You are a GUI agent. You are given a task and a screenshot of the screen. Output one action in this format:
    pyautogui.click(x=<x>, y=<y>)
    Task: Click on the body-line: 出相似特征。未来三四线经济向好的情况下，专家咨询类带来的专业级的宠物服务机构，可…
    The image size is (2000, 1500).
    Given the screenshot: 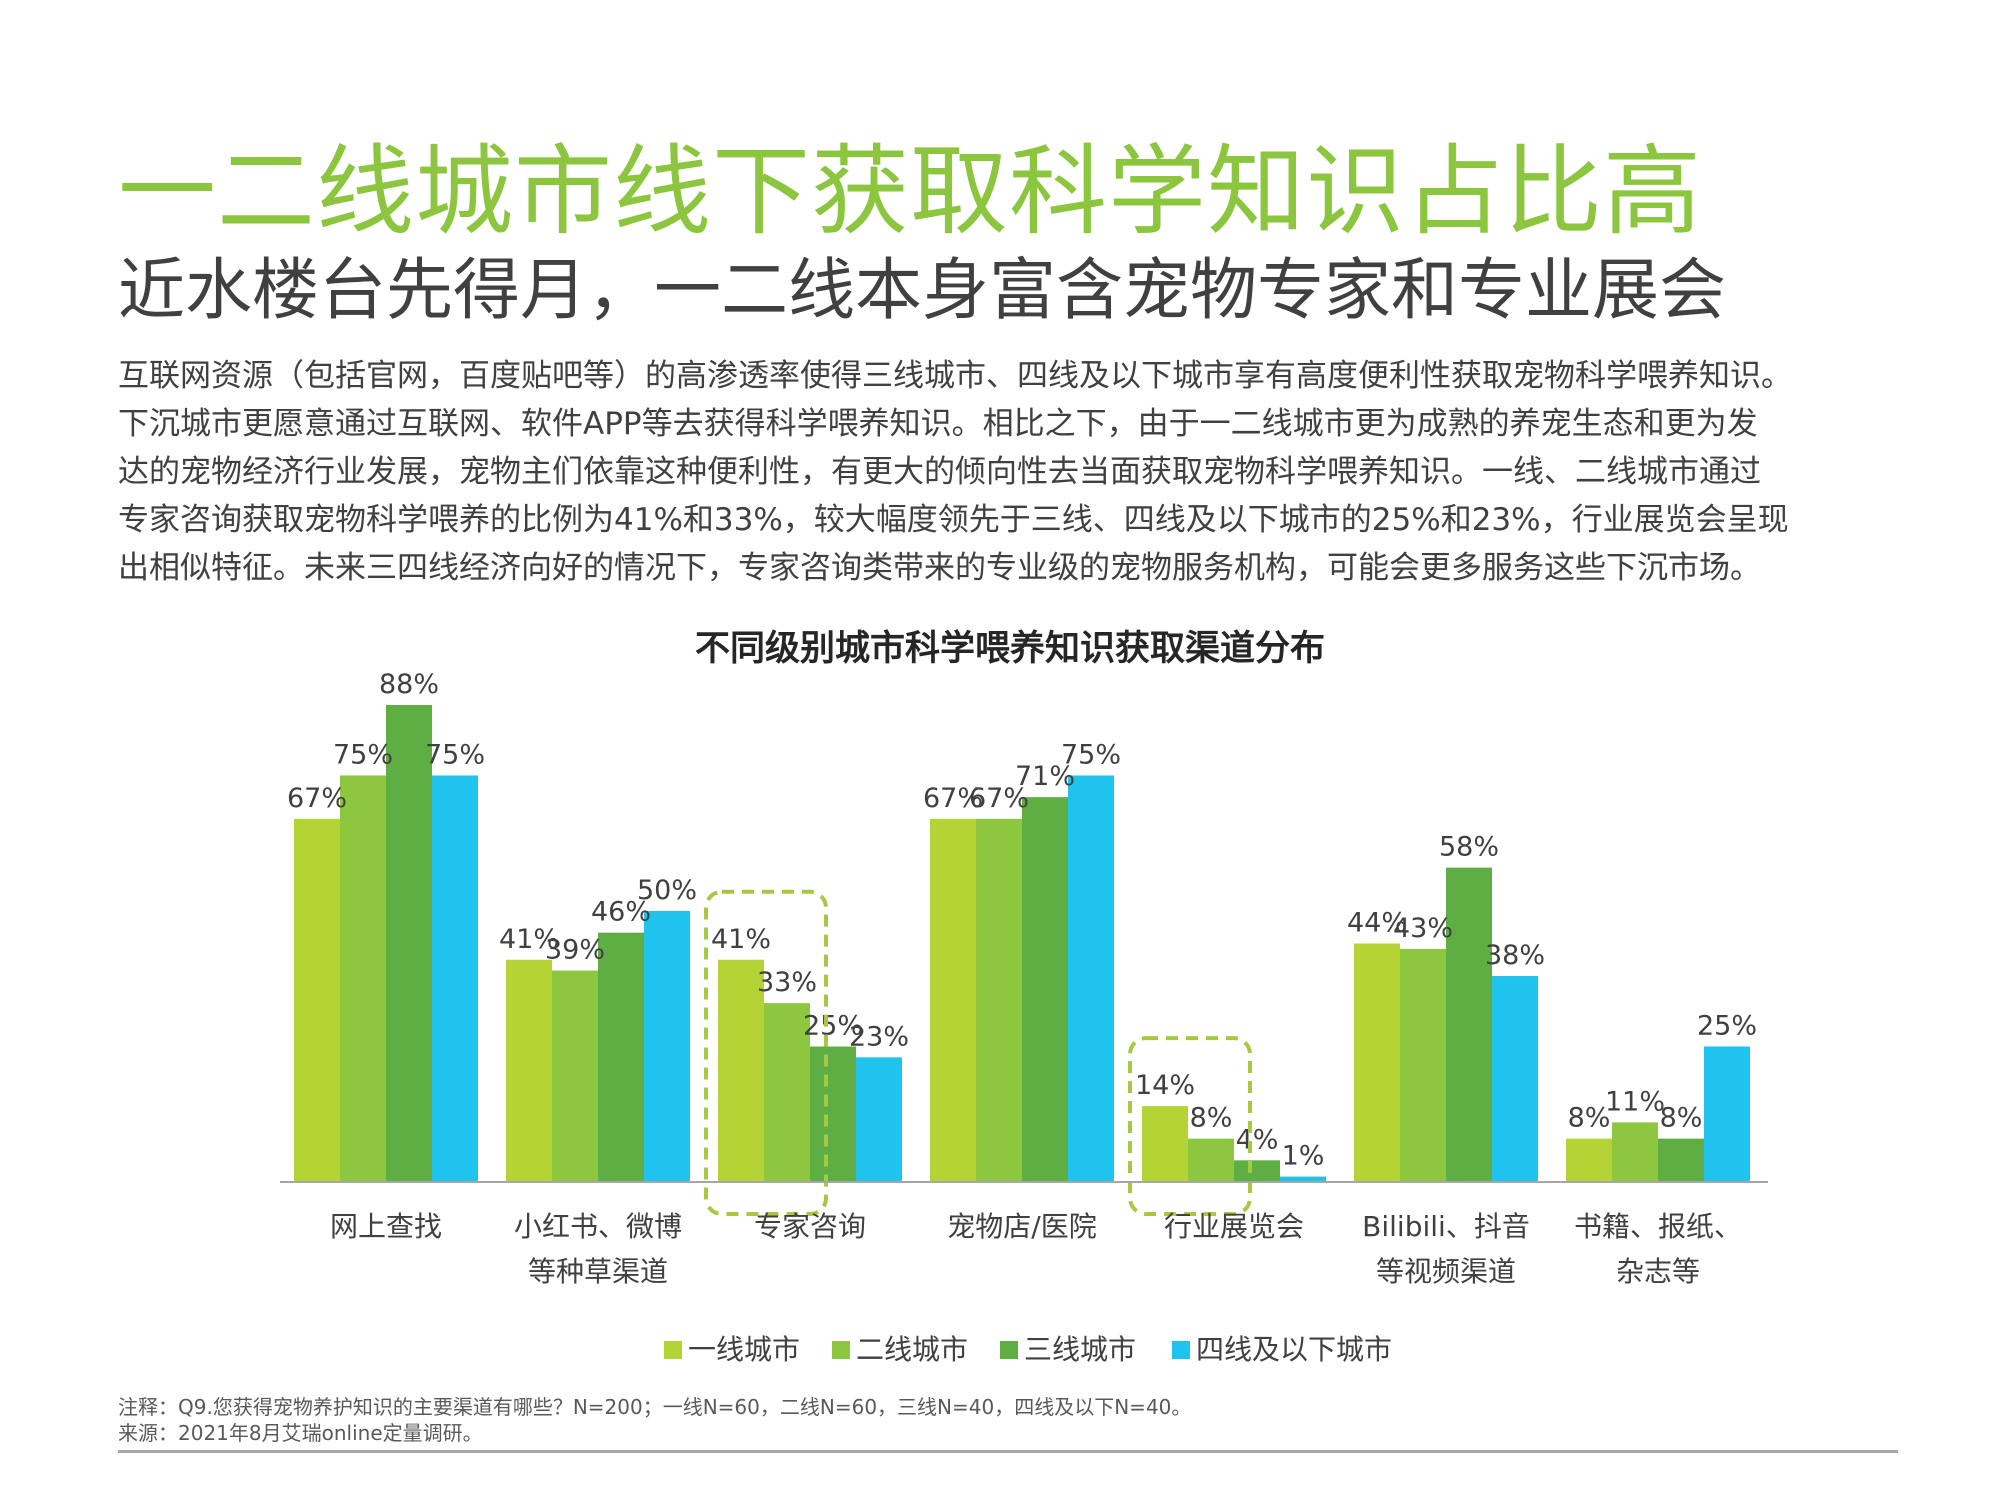 What is the action you would take?
    pyautogui.click(x=939, y=568)
    